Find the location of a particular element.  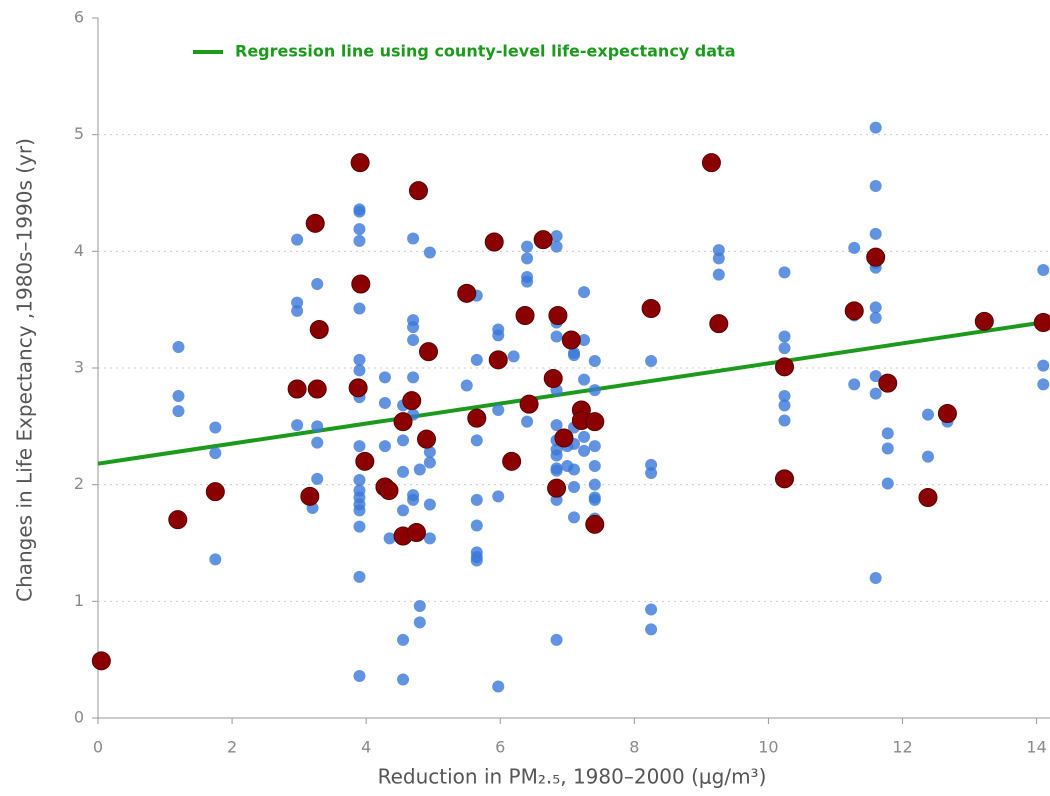

x-tick-label: 4 is located at coordinates (366, 747).